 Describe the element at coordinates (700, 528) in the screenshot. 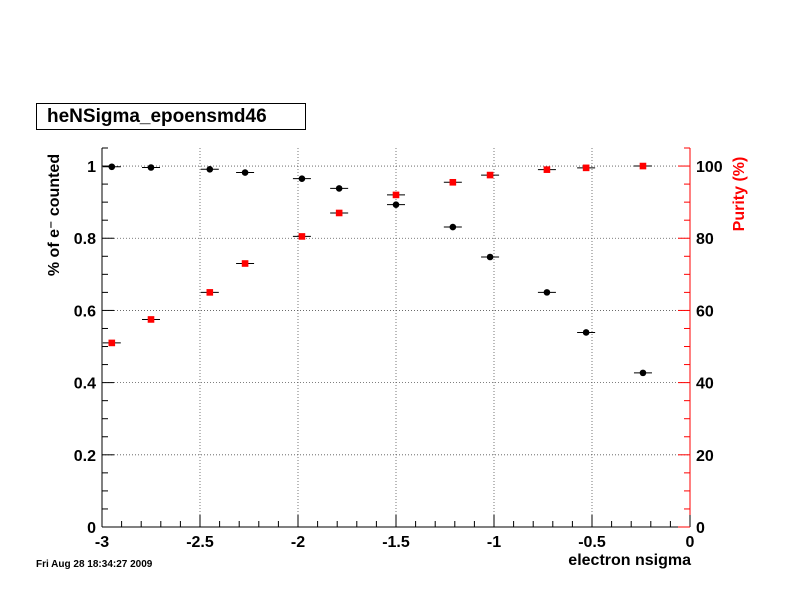

I see `y-right-tick-label: 0` at that location.